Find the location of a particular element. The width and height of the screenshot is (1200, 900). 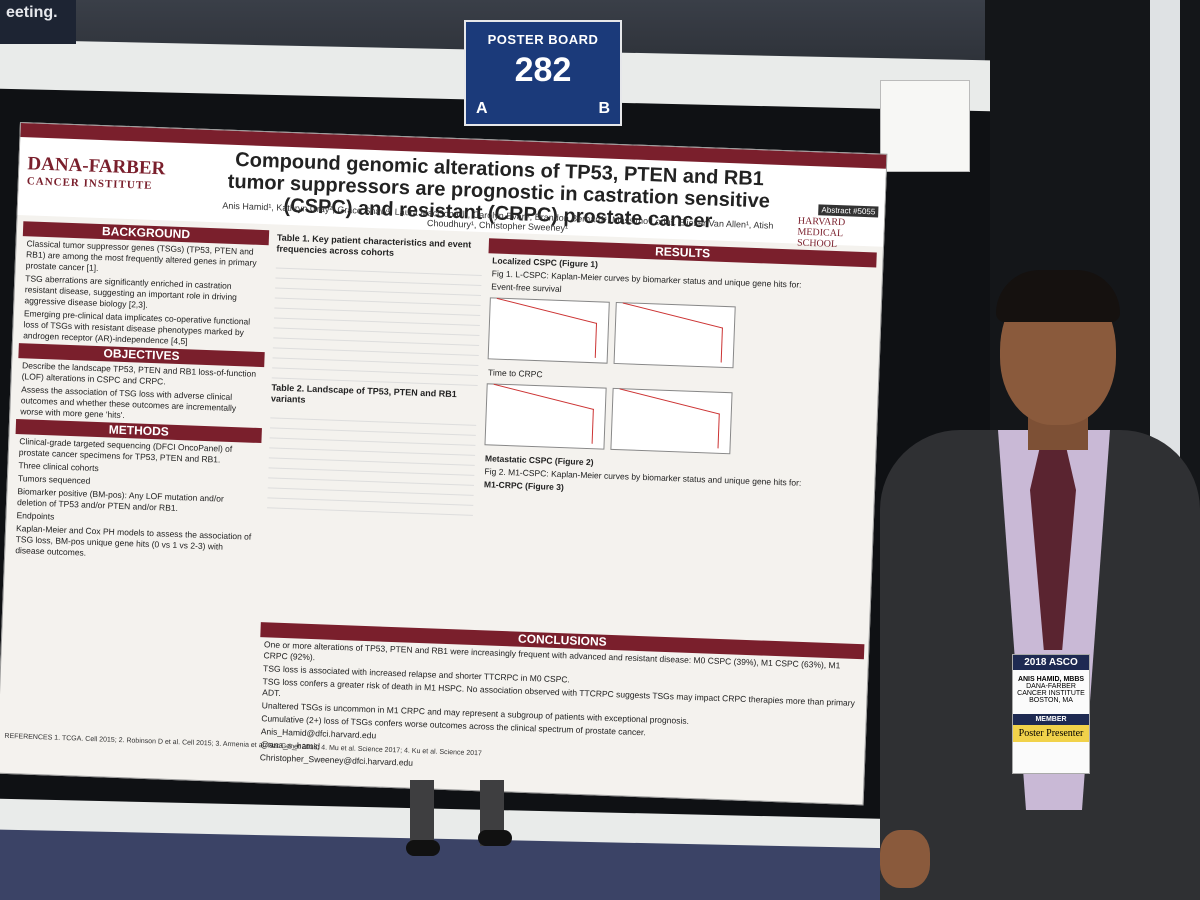

badge-city: BOSTON, MA is located at coordinates (1051, 700).